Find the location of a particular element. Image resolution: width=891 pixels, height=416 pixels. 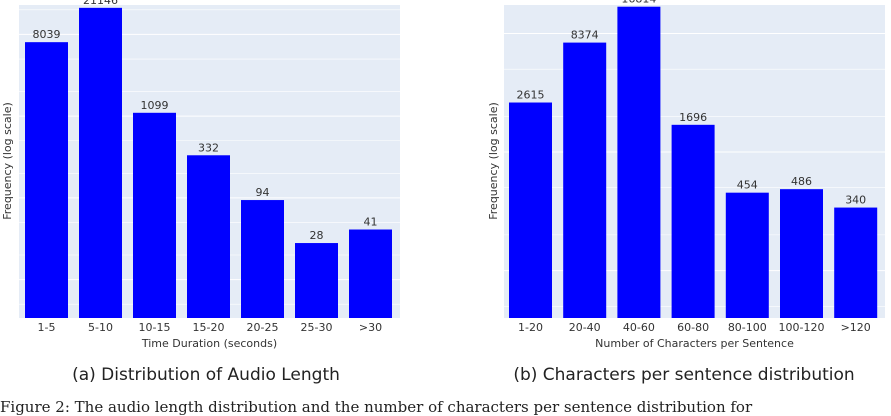

x-tick-label: 40-60 is located at coordinates (639, 327).